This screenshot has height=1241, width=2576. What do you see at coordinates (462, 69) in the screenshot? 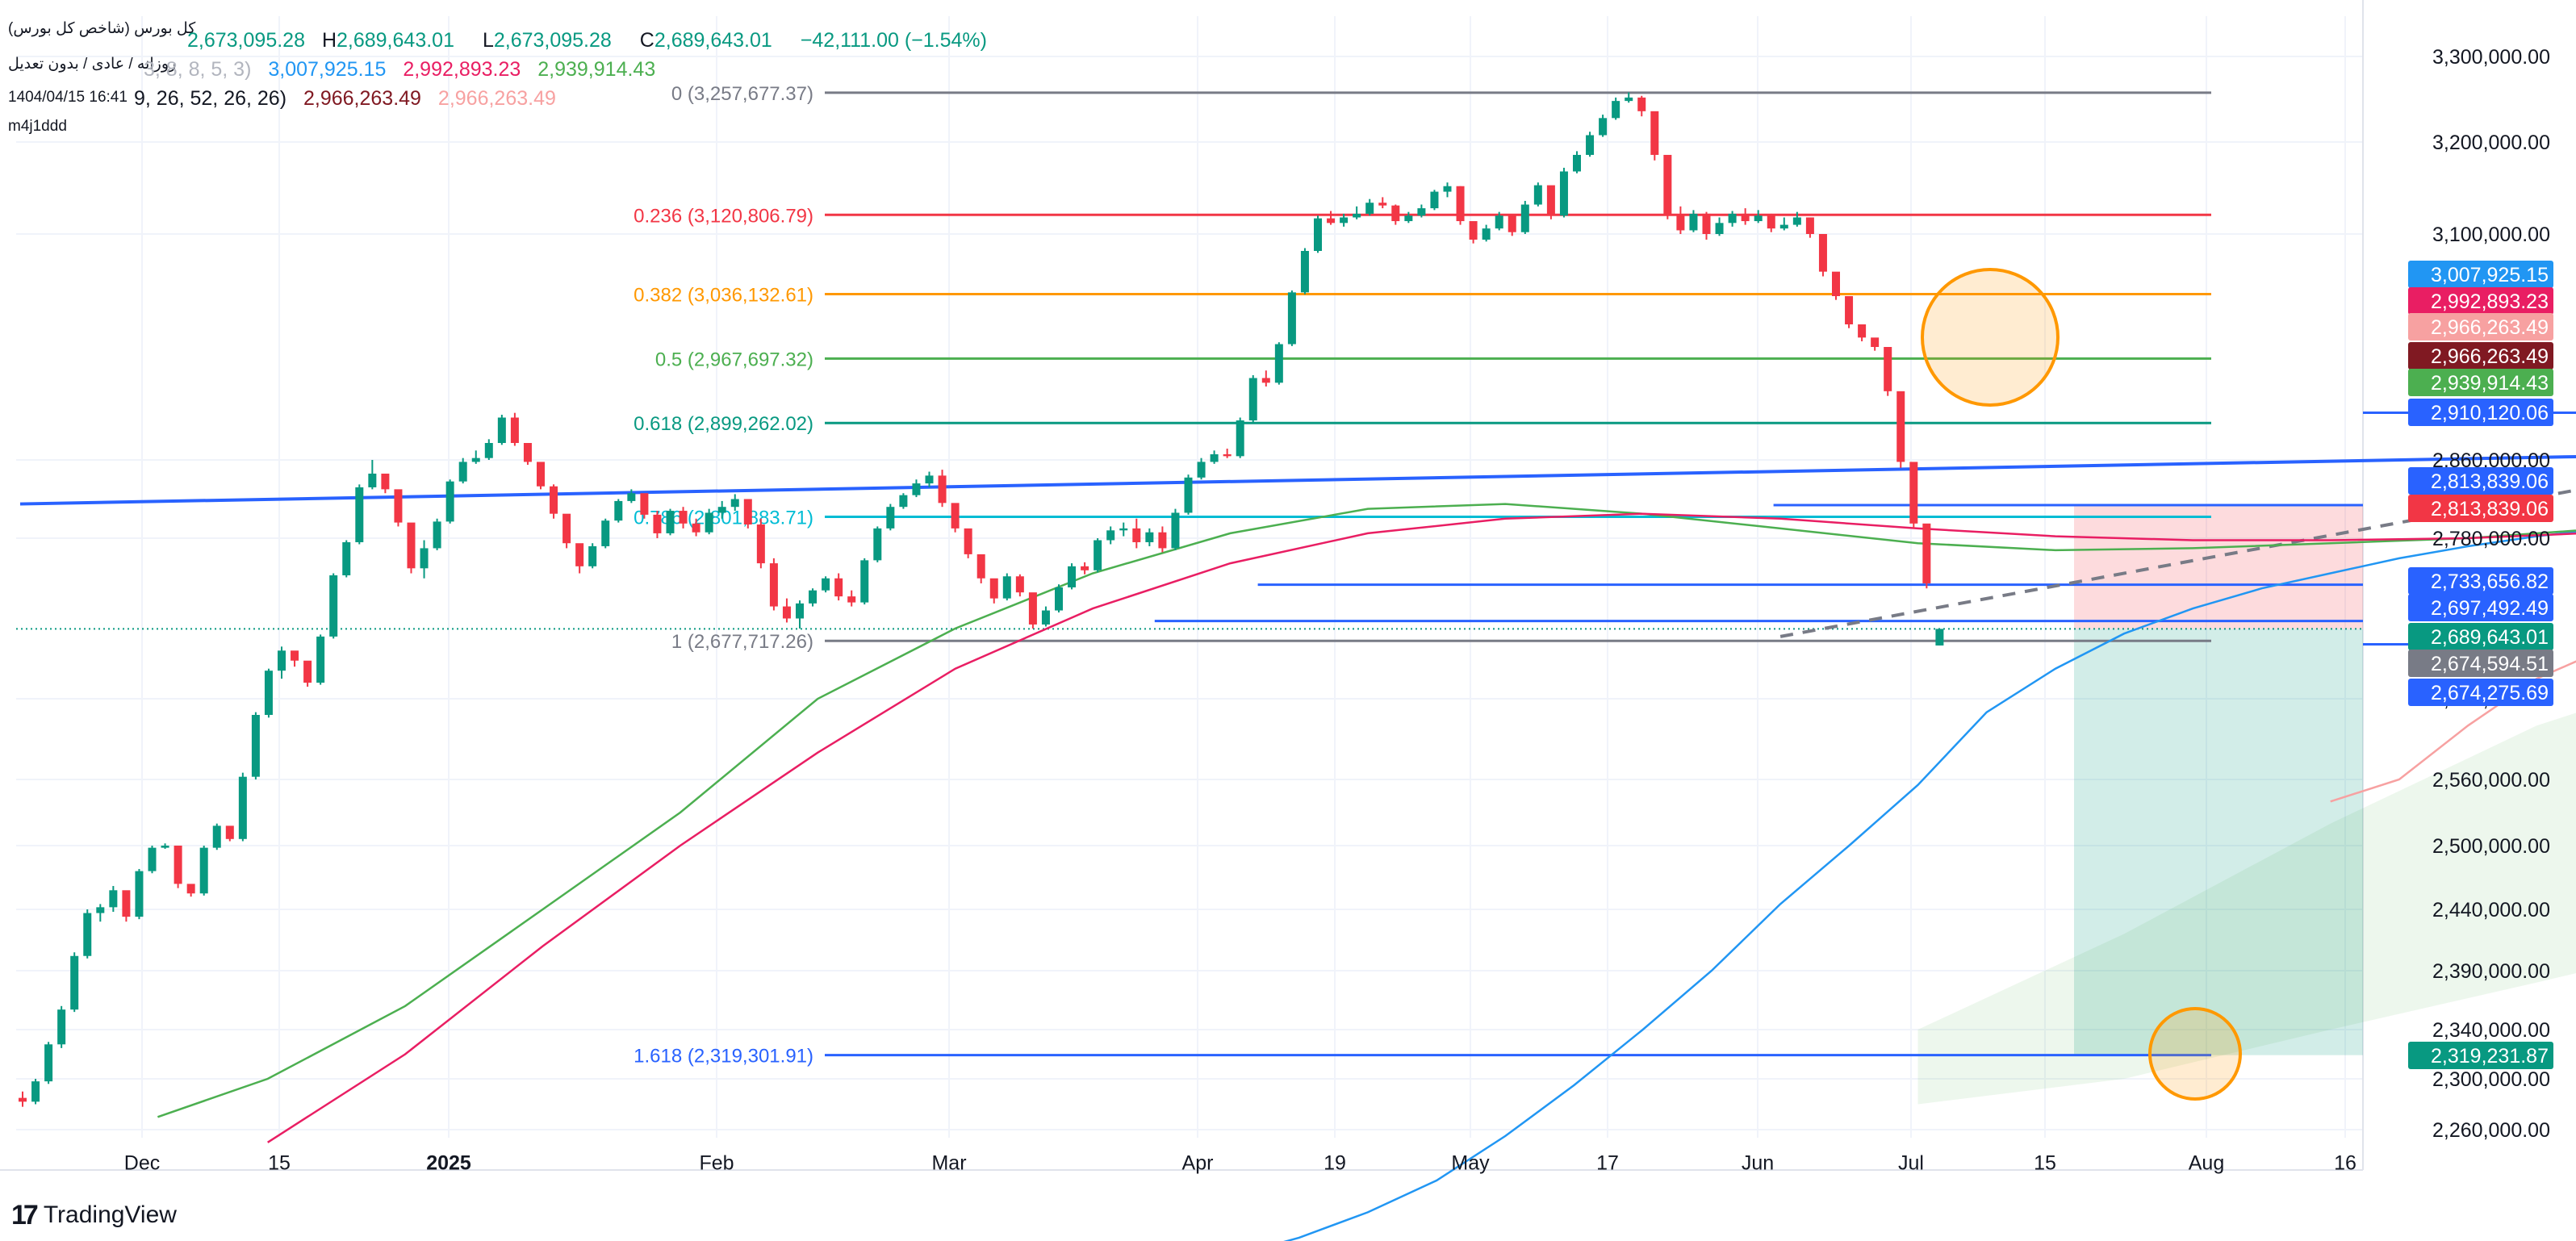
I see `ma-value-2: 2,992,893.23` at bounding box center [462, 69].